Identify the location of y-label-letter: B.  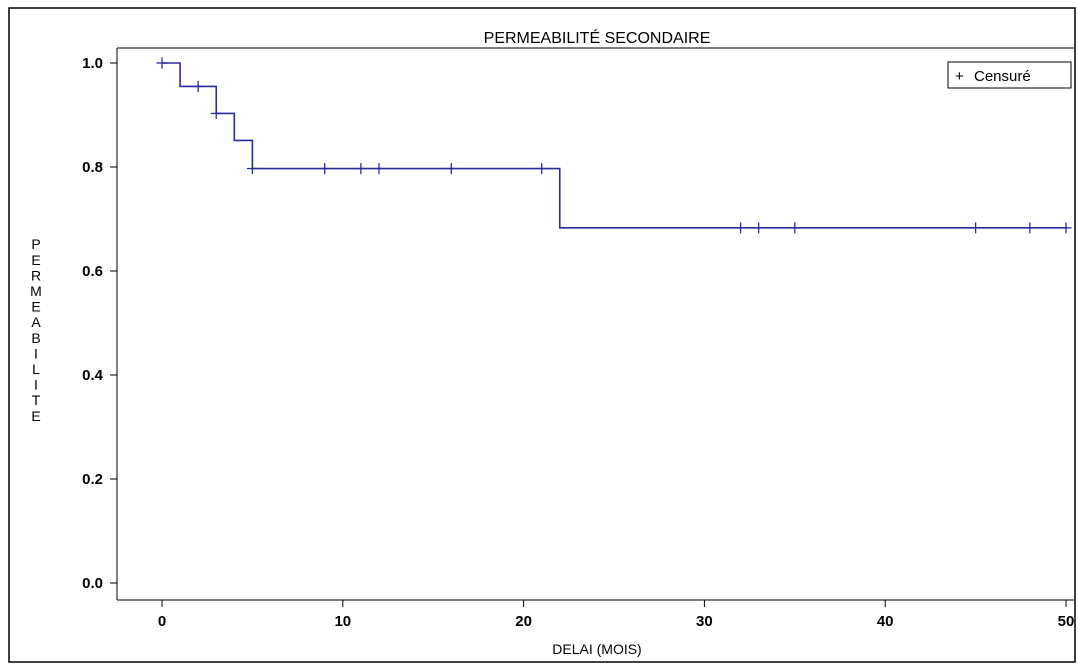
(35, 338).